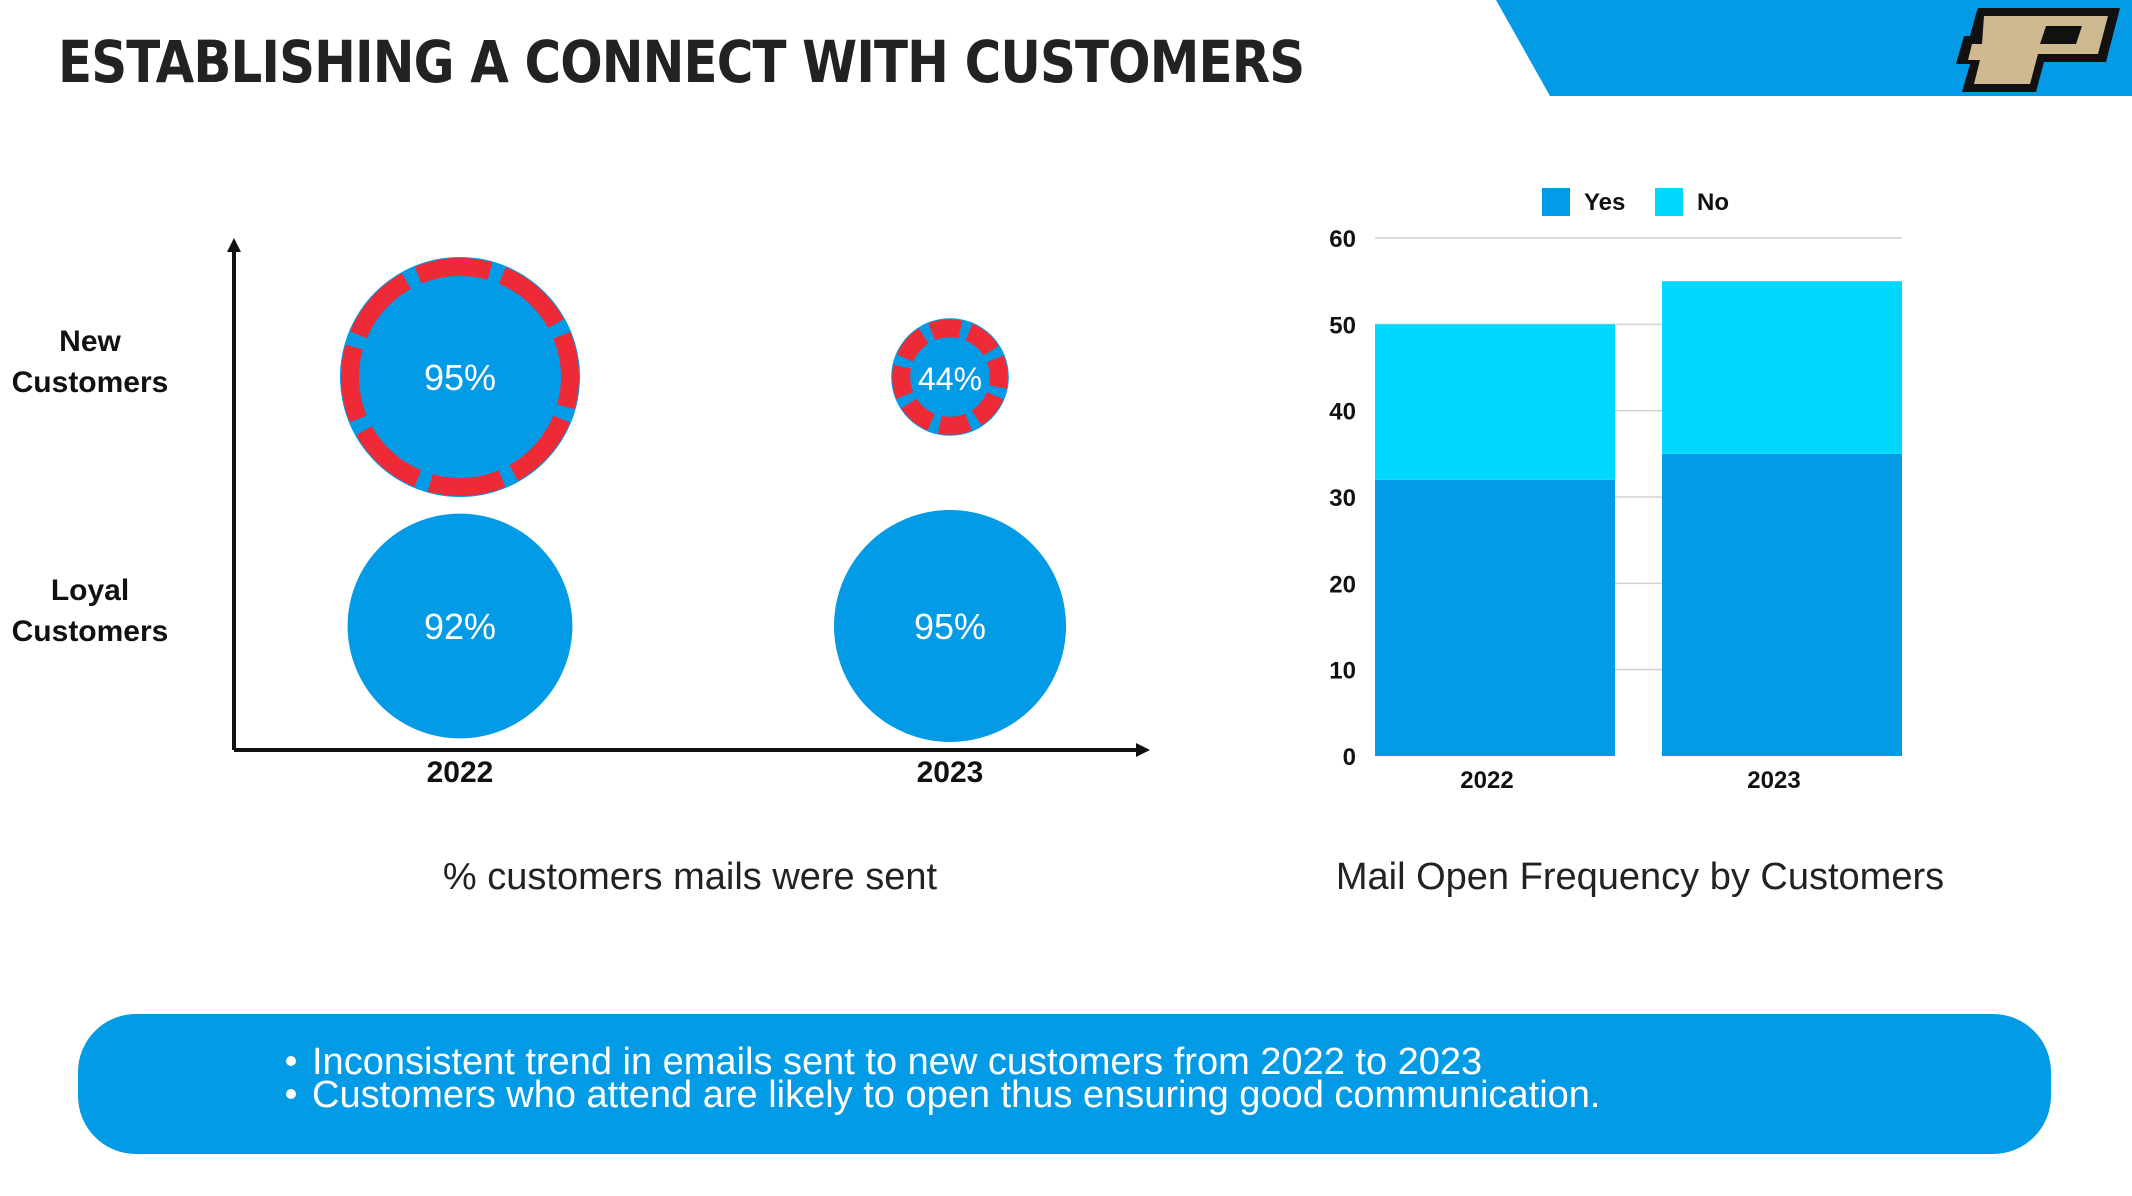 This screenshot has width=2132, height=1196. Describe the element at coordinates (681, 62) in the screenshot. I see `page-title: ESTABLISHING A CONNECT WITH CUSTOMERS` at that location.